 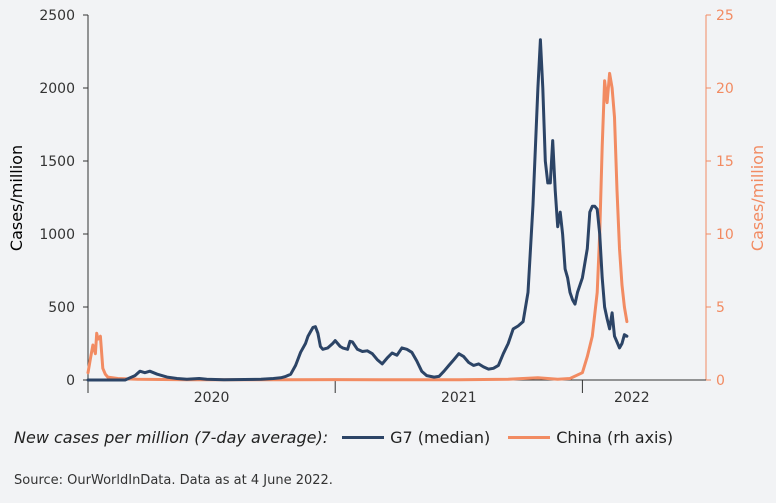 I want to click on right-axis-ticks: 0 5 10 15 20 25, so click(x=720, y=198).